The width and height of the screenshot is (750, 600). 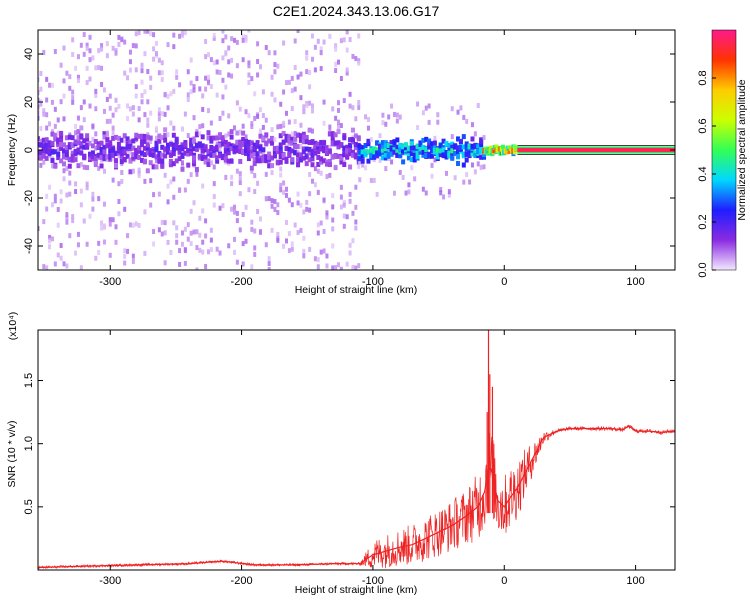 What do you see at coordinates (706, 174) in the screenshot?
I see `colorbar-ticks: 0.0 0.2 0.4 0.6 0.8` at bounding box center [706, 174].